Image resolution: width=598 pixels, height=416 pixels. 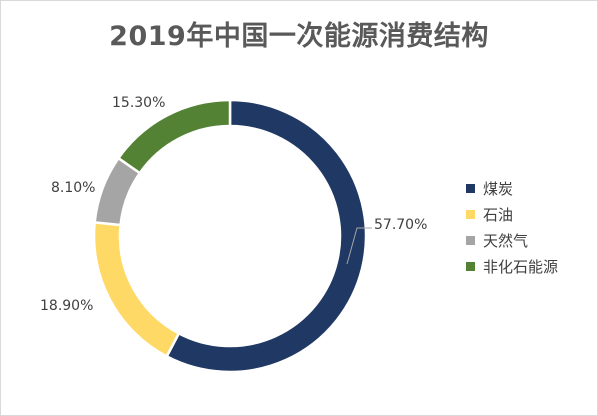 I want to click on data-label-4: 15.30%, so click(x=138, y=103).